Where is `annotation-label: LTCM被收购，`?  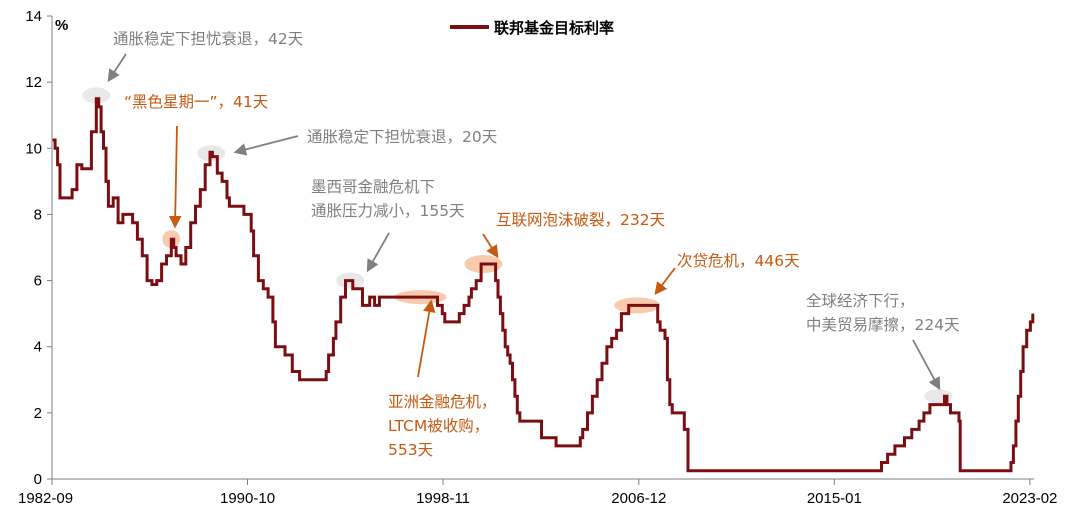
annotation-label: LTCM被收购， is located at coordinates (438, 426).